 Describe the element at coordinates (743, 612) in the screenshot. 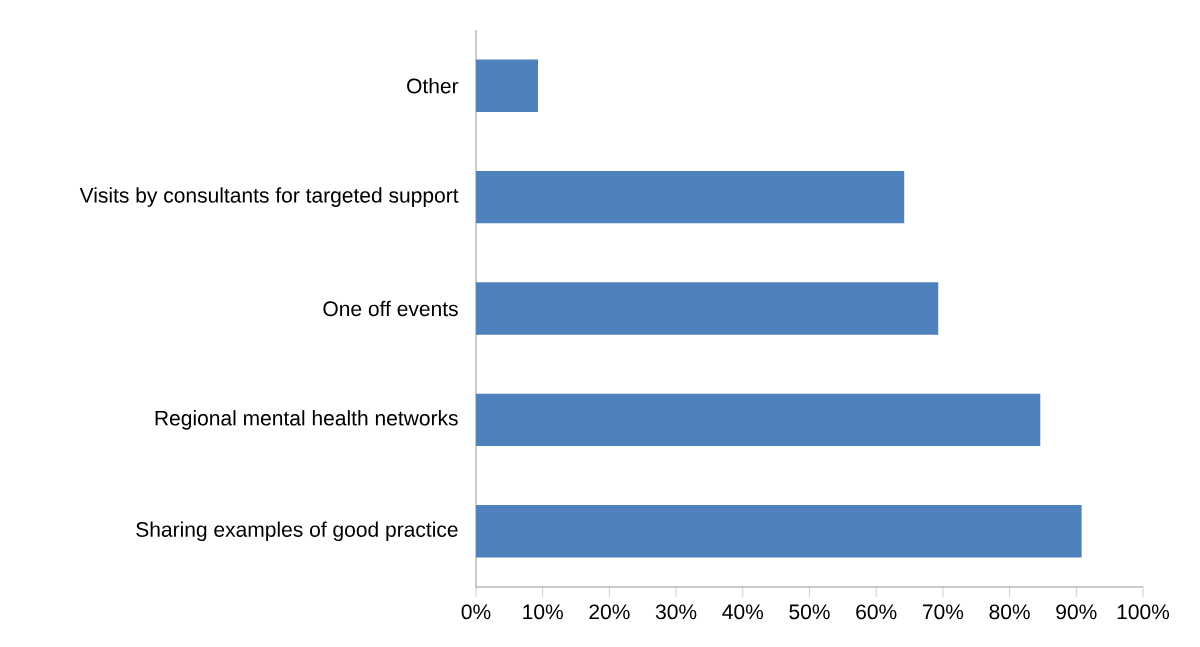

I see `x-tick-label: 40%` at that location.